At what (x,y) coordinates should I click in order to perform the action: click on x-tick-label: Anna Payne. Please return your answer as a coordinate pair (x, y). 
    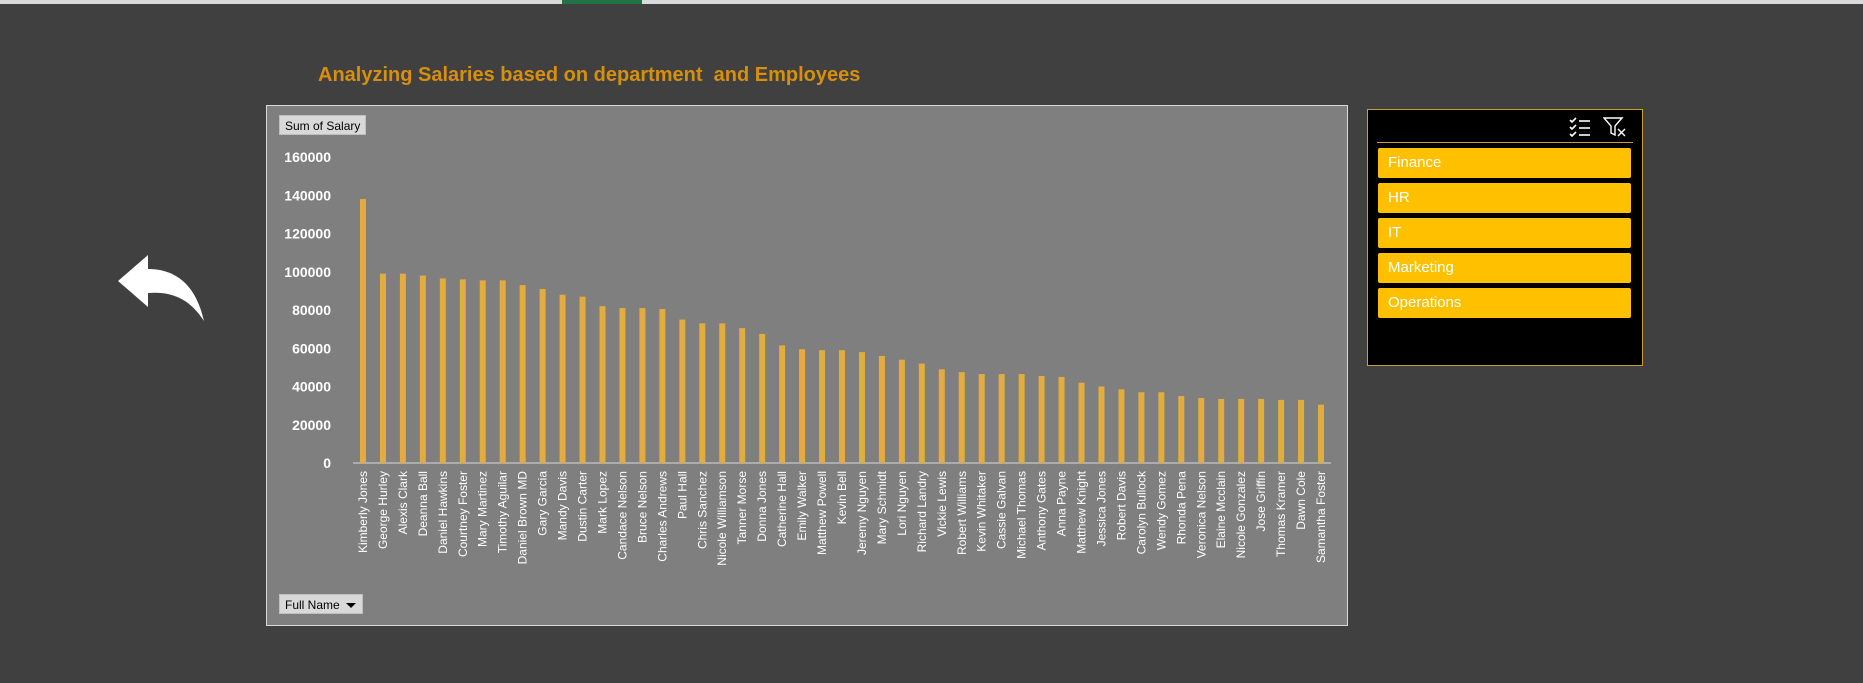
    Looking at the image, I should click on (1062, 504).